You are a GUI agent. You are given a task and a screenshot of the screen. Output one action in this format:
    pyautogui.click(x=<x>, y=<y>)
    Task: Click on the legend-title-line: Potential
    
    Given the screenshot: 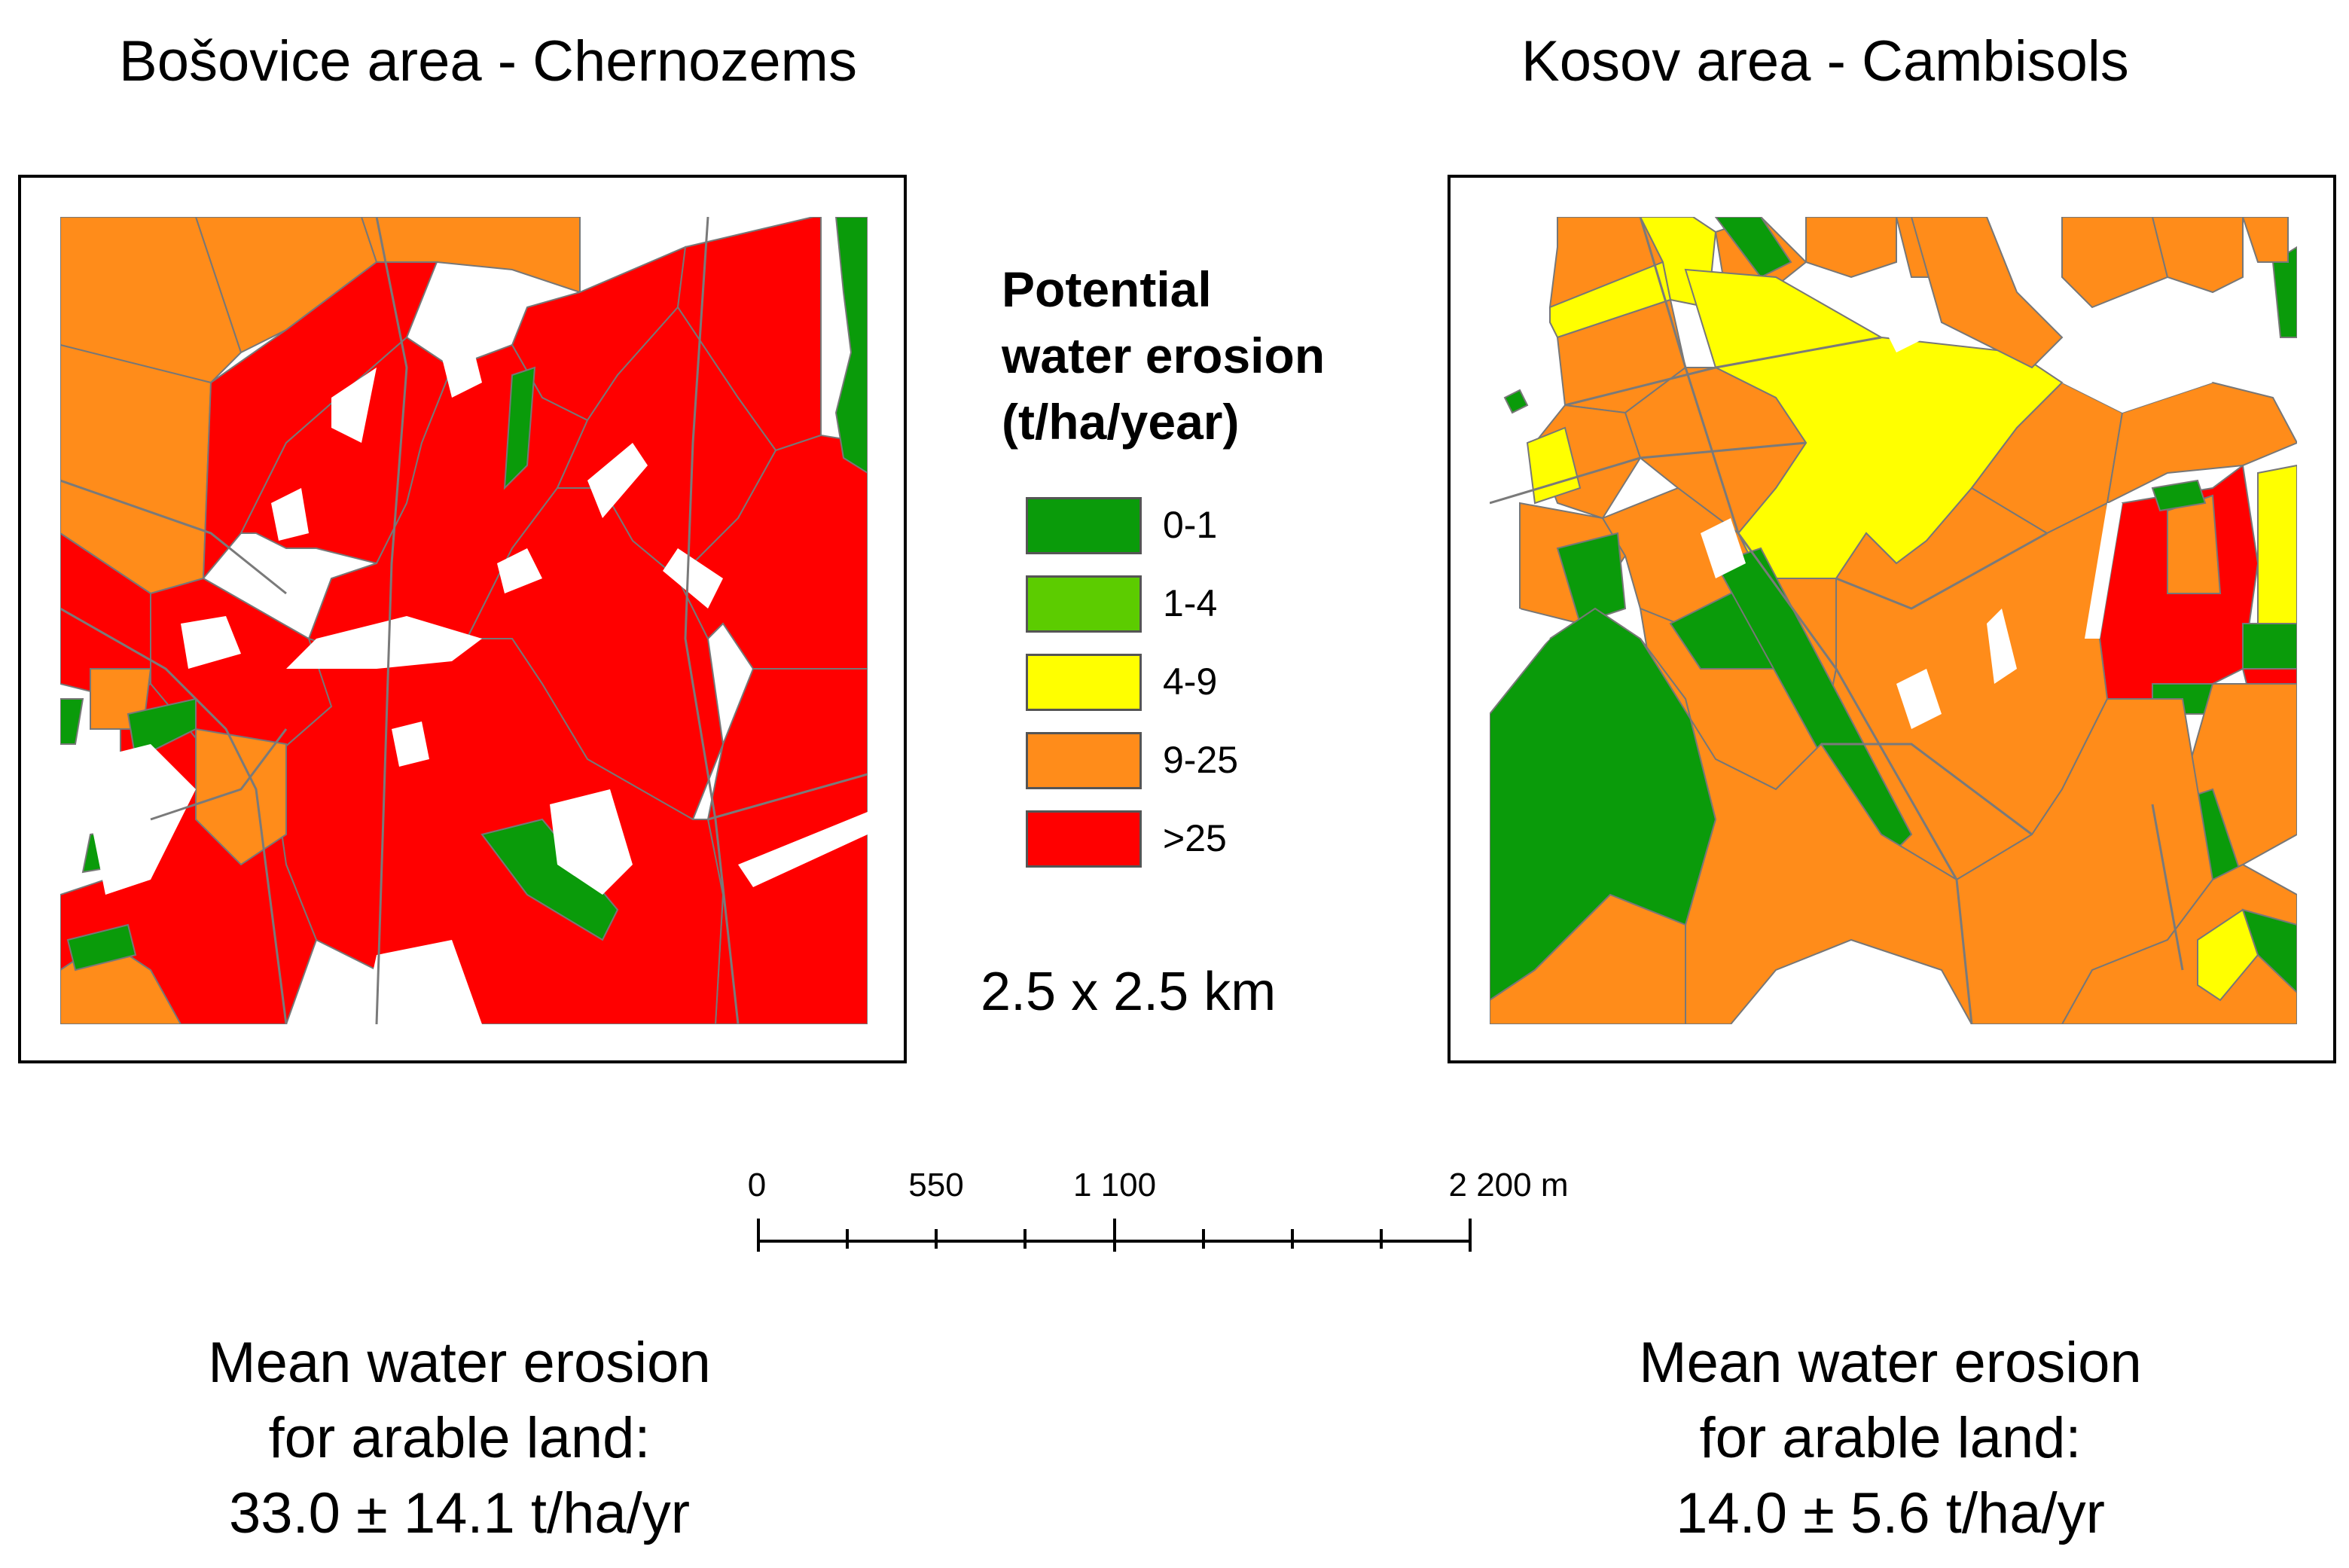 What is the action you would take?
    pyautogui.click(x=1107, y=289)
    